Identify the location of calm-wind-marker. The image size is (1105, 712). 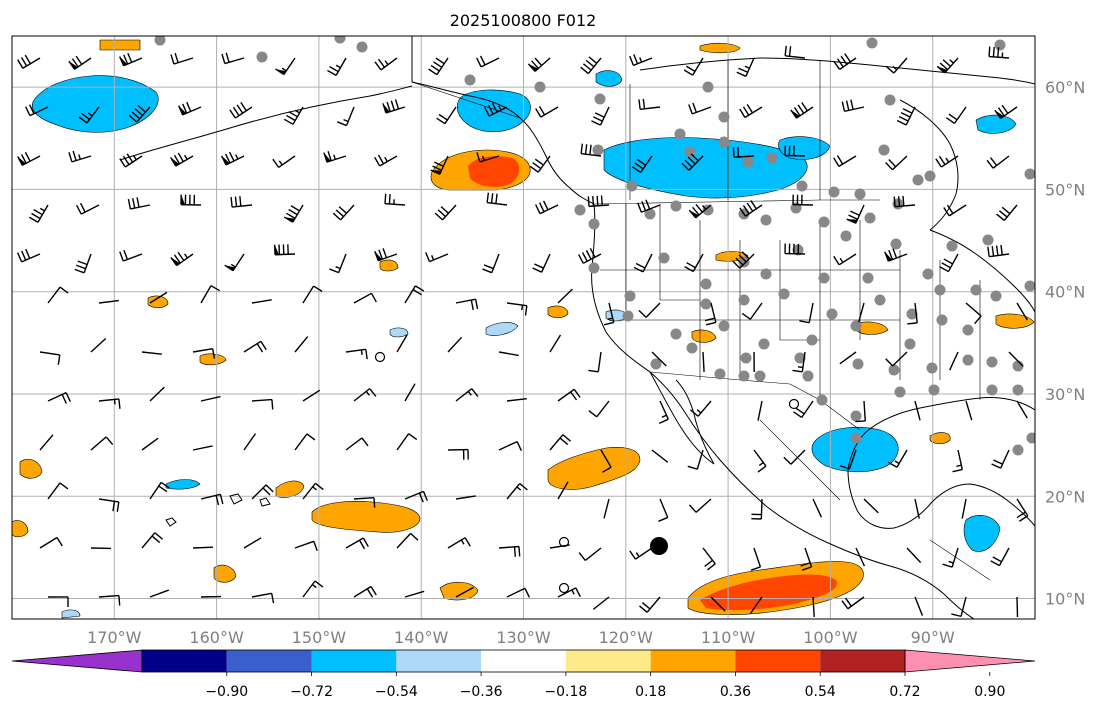
(794, 404).